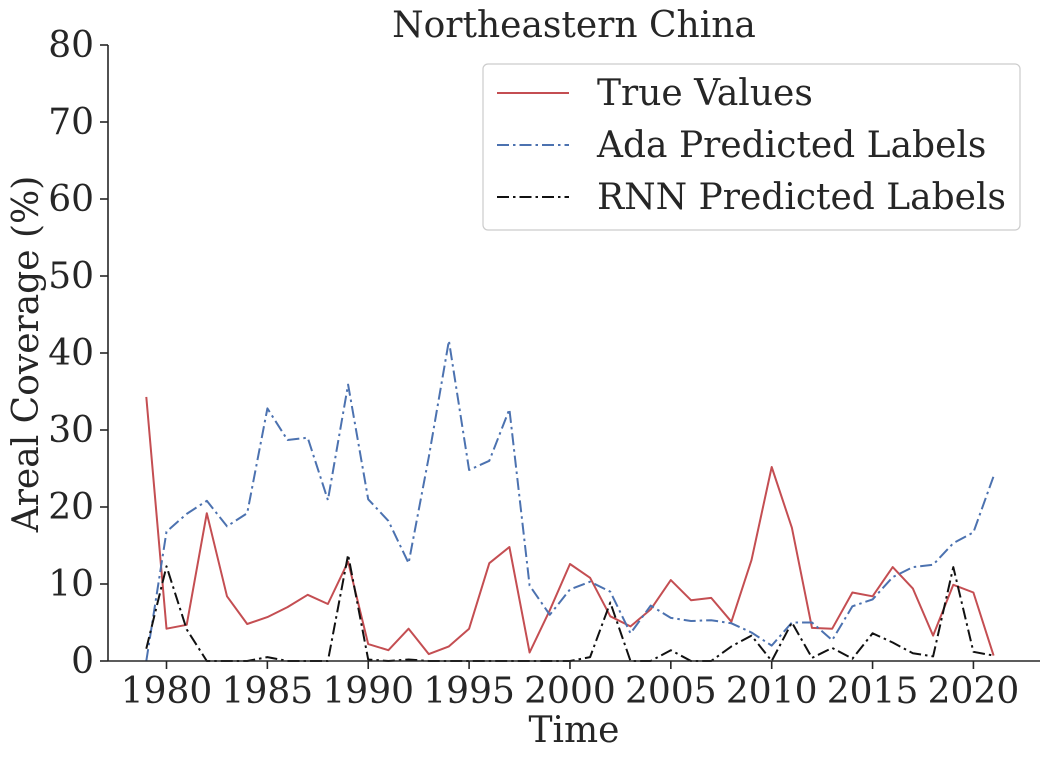 Image resolution: width=1049 pixels, height=758 pixels. I want to click on series-line-rnn-predicted-labels, so click(569, 607).